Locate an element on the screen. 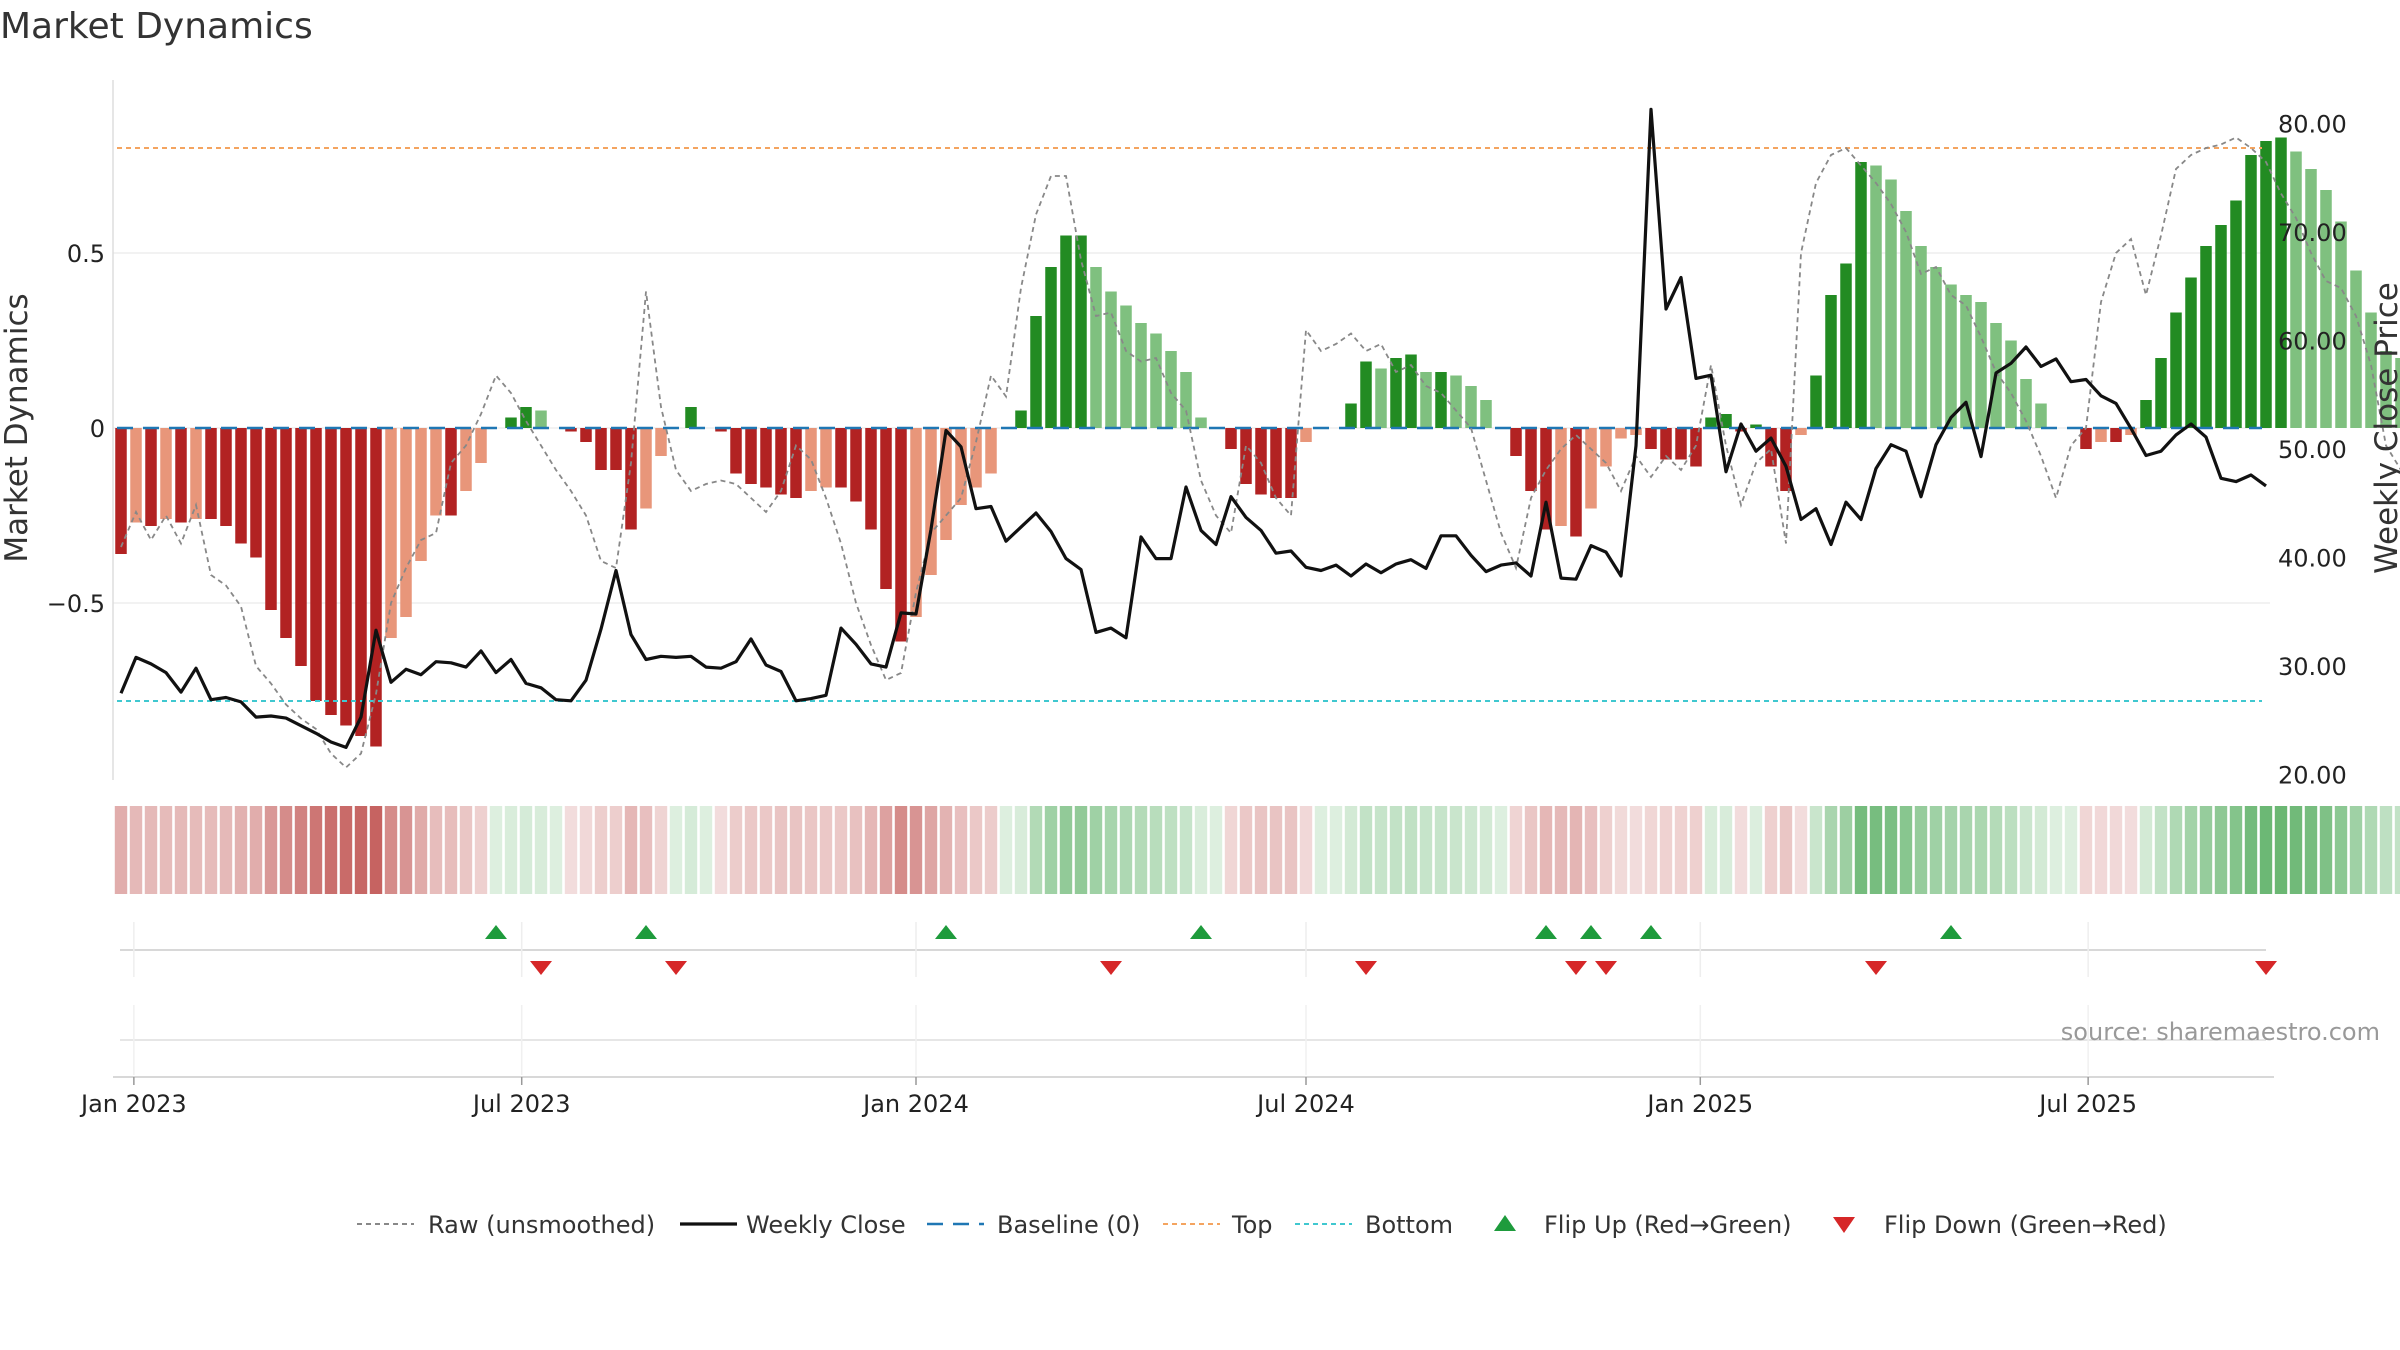 The width and height of the screenshot is (2400, 1350). y-tick-right: 70.00 is located at coordinates (2312, 233).